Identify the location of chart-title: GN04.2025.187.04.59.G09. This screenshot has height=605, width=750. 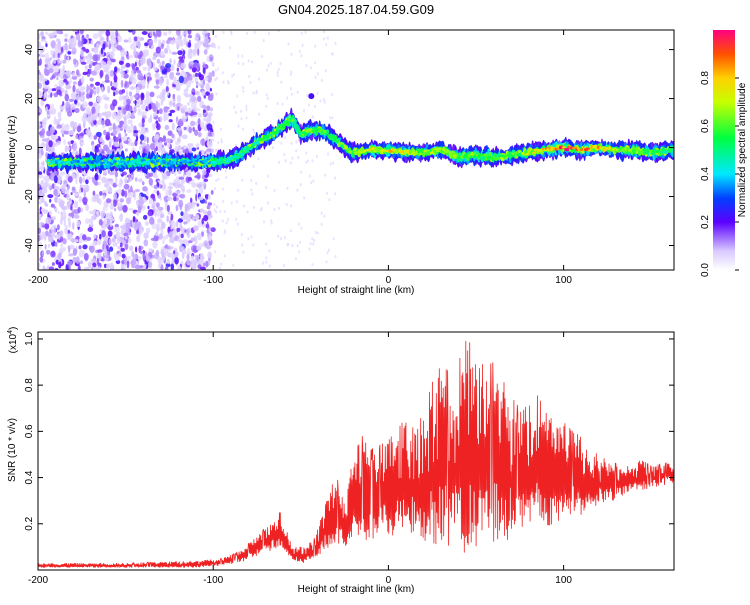
(356, 9).